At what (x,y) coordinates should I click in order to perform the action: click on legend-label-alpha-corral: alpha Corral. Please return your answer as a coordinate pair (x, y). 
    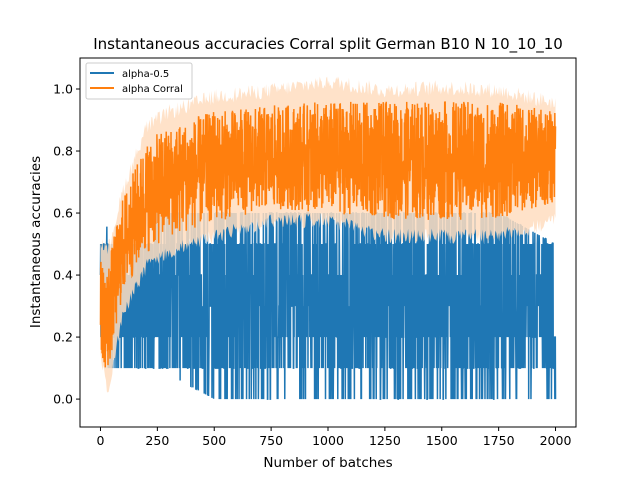
    Looking at the image, I should click on (152, 89).